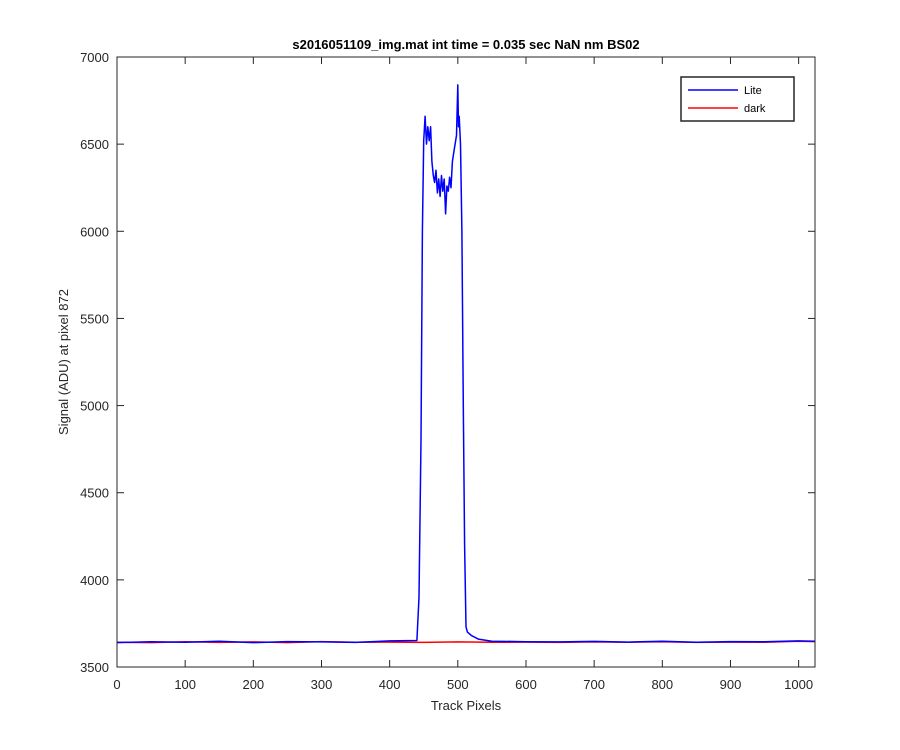 This screenshot has width=900, height=750. What do you see at coordinates (753, 91) in the screenshot?
I see `legend-label-lite: Lite` at bounding box center [753, 91].